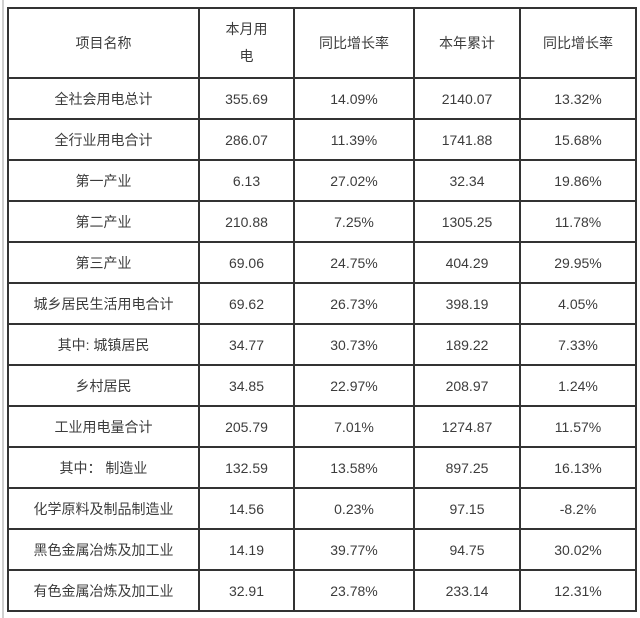 The height and width of the screenshot is (618, 640). I want to click on cell-ytd-total: 404.29, so click(467, 262).